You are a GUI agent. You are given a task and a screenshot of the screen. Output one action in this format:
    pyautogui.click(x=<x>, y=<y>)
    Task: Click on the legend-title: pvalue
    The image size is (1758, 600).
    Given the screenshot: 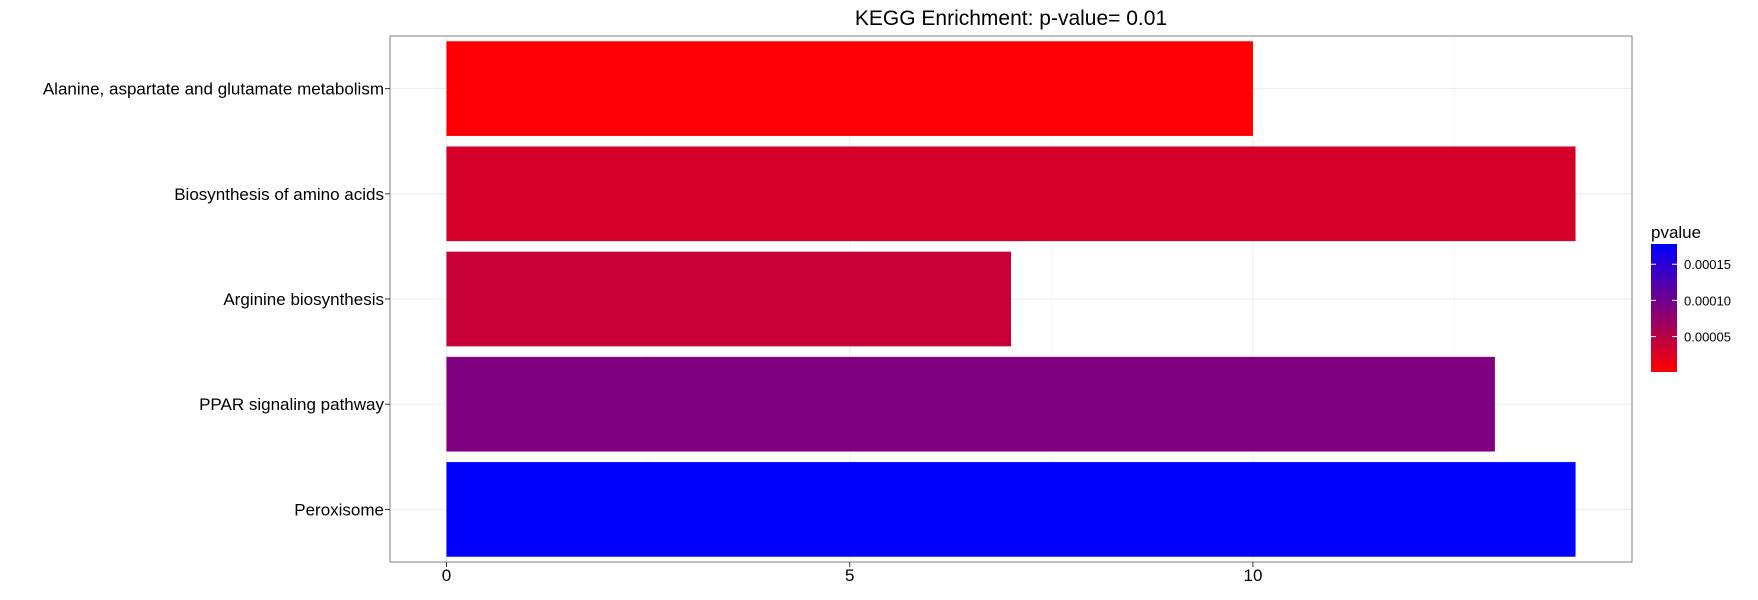 What is the action you would take?
    pyautogui.click(x=1676, y=232)
    